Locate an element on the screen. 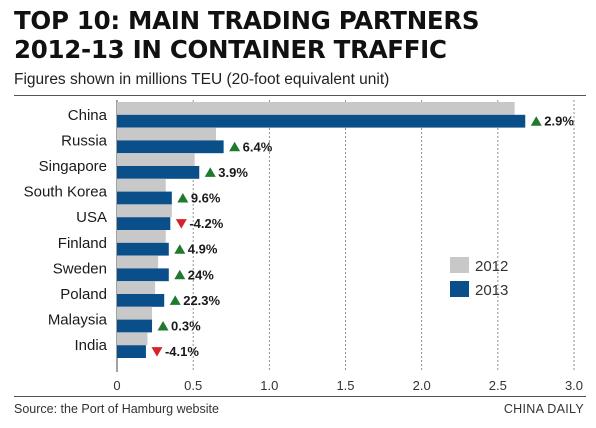 The height and width of the screenshot is (428, 596). category-label: Singapore is located at coordinates (73, 166).